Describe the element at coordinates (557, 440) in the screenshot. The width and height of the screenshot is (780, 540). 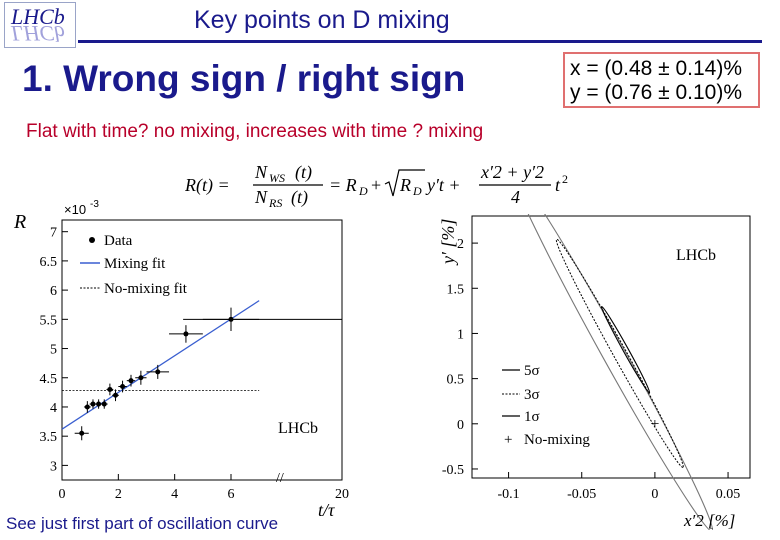
I see `legend-nomixing-label-right: No-mixing` at that location.